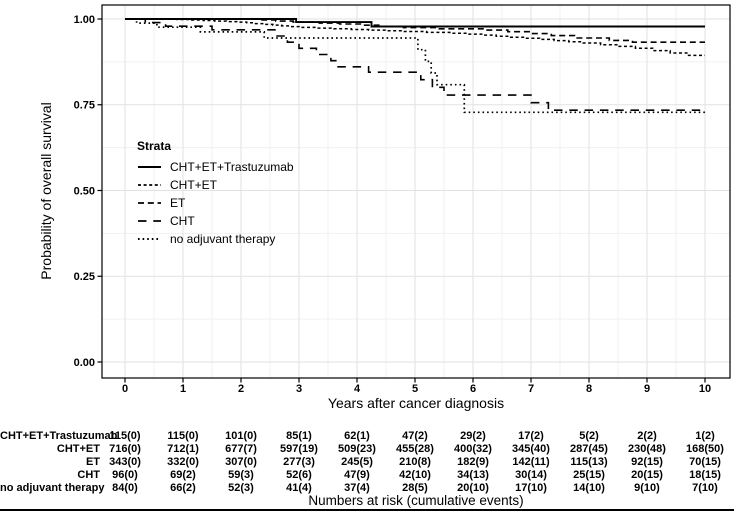 The image size is (734, 514). Describe the element at coordinates (125, 488) in the screenshot. I see `risk-cell: 84(0)` at that location.